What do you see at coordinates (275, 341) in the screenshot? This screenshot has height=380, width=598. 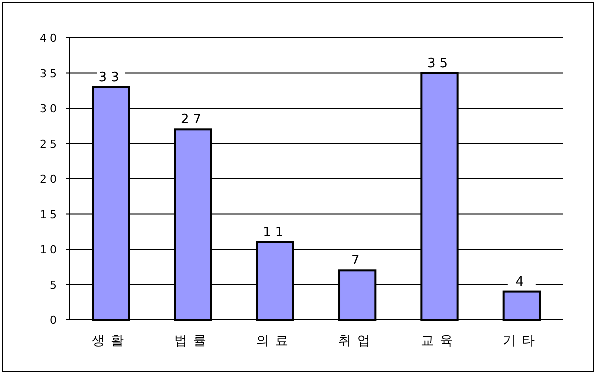 I see `x-tick-label: 의료` at bounding box center [275, 341].